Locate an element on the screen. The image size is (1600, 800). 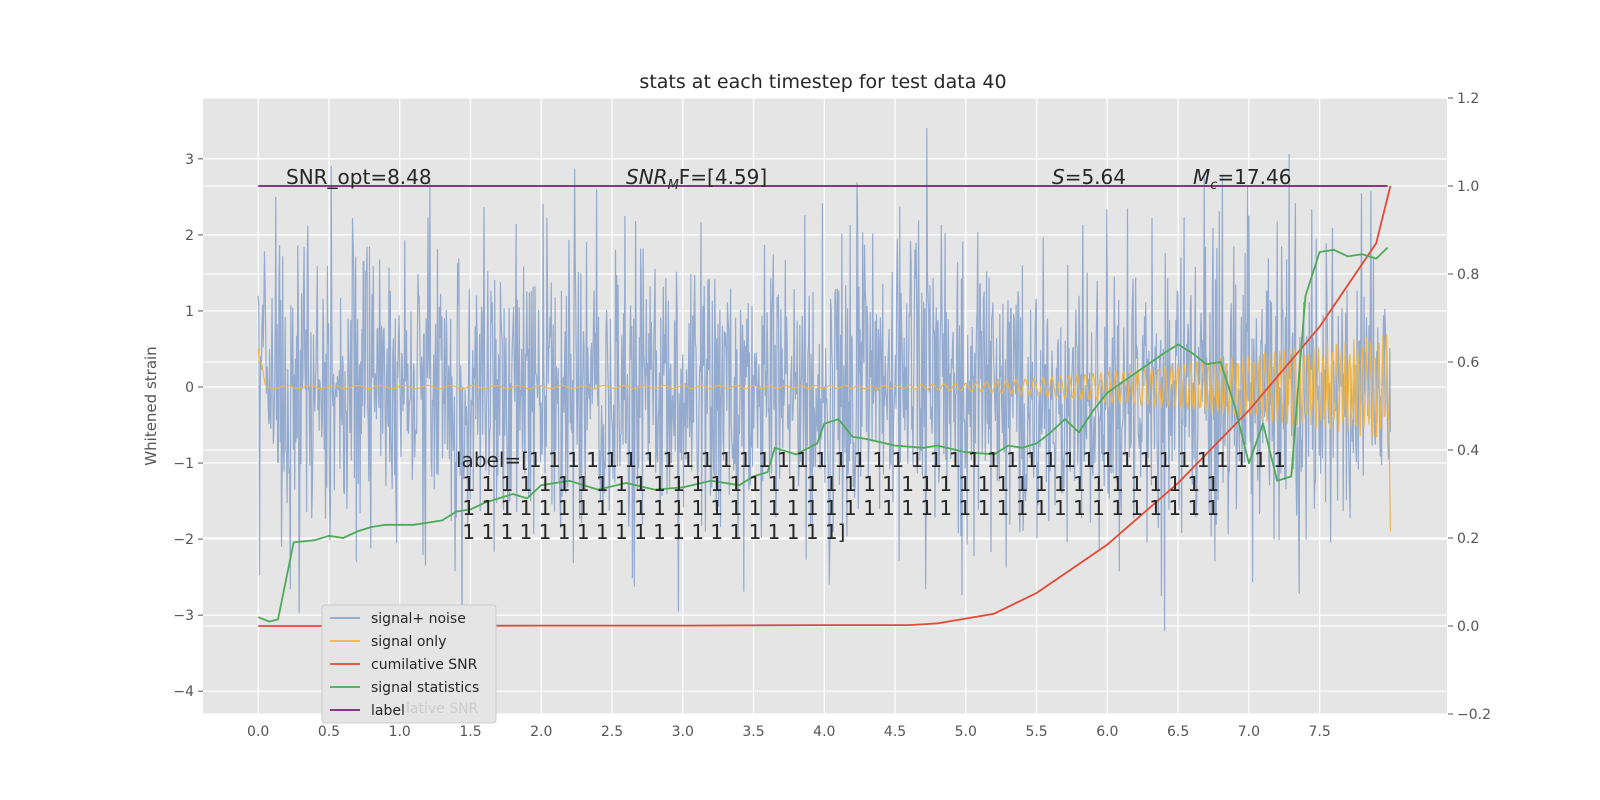
x-tick-label: 5.5 is located at coordinates (1036, 732).